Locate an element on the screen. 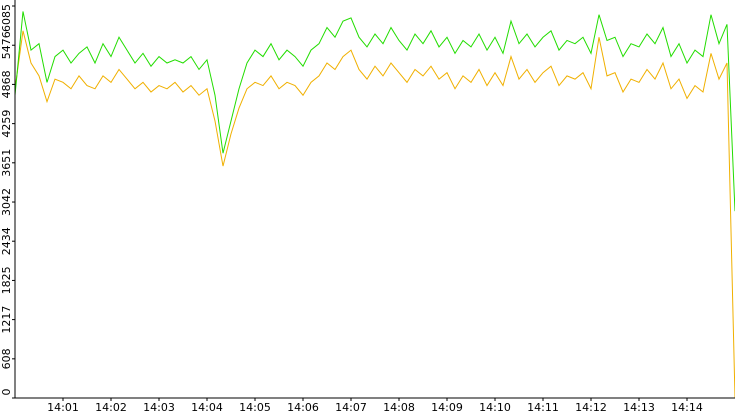 This screenshot has width=735, height=415. y-tick-label: 3651 is located at coordinates (6, 163).